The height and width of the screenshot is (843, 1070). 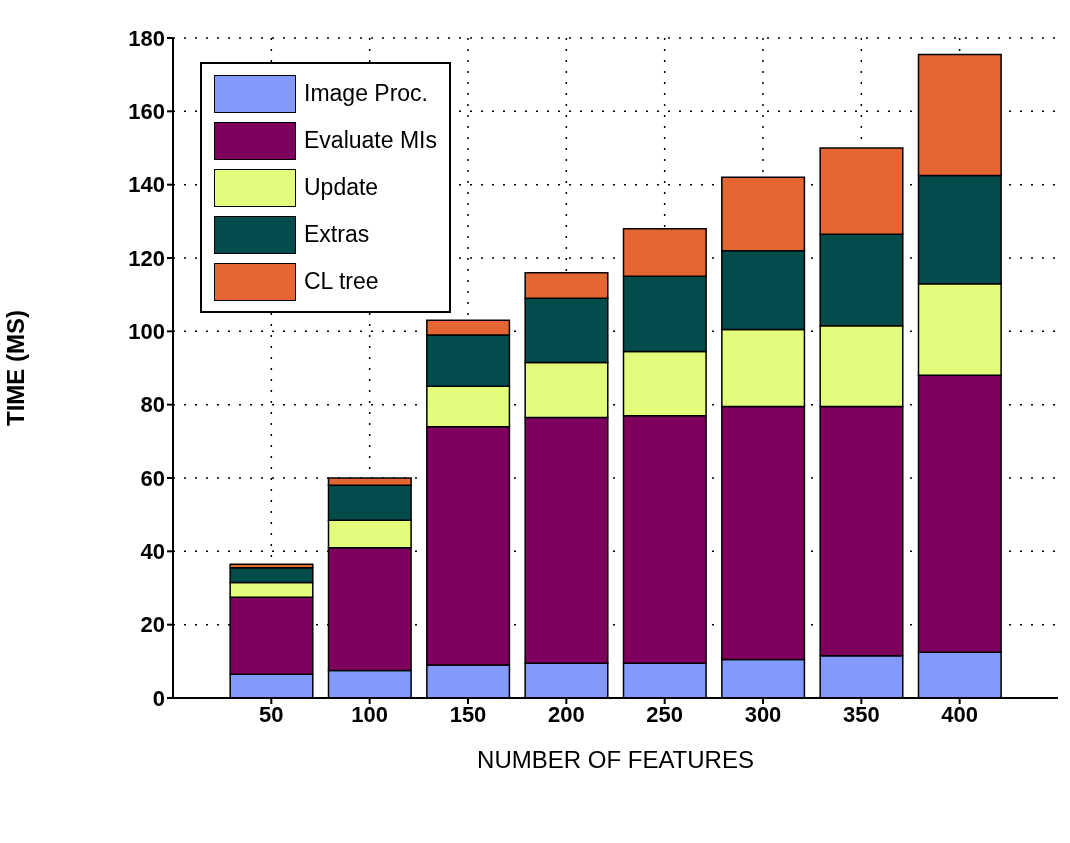 What do you see at coordinates (341, 281) in the screenshot?
I see `legend-label: CL tree` at bounding box center [341, 281].